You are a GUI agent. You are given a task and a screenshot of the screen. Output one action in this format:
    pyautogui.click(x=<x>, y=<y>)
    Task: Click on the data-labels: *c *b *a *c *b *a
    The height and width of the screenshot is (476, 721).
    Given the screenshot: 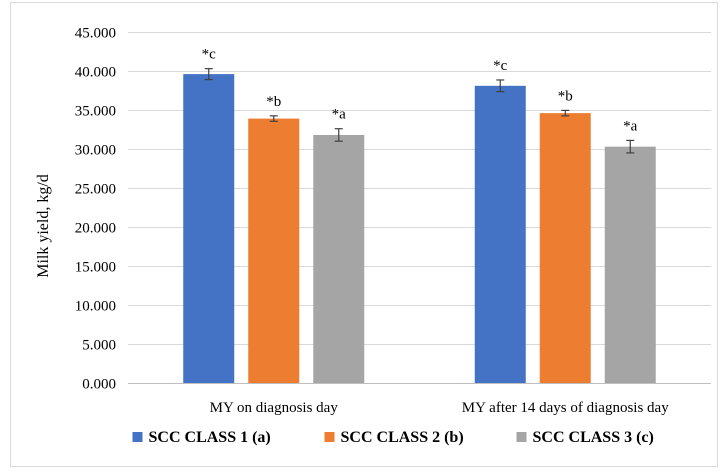 What is the action you would take?
    pyautogui.click(x=420, y=91)
    